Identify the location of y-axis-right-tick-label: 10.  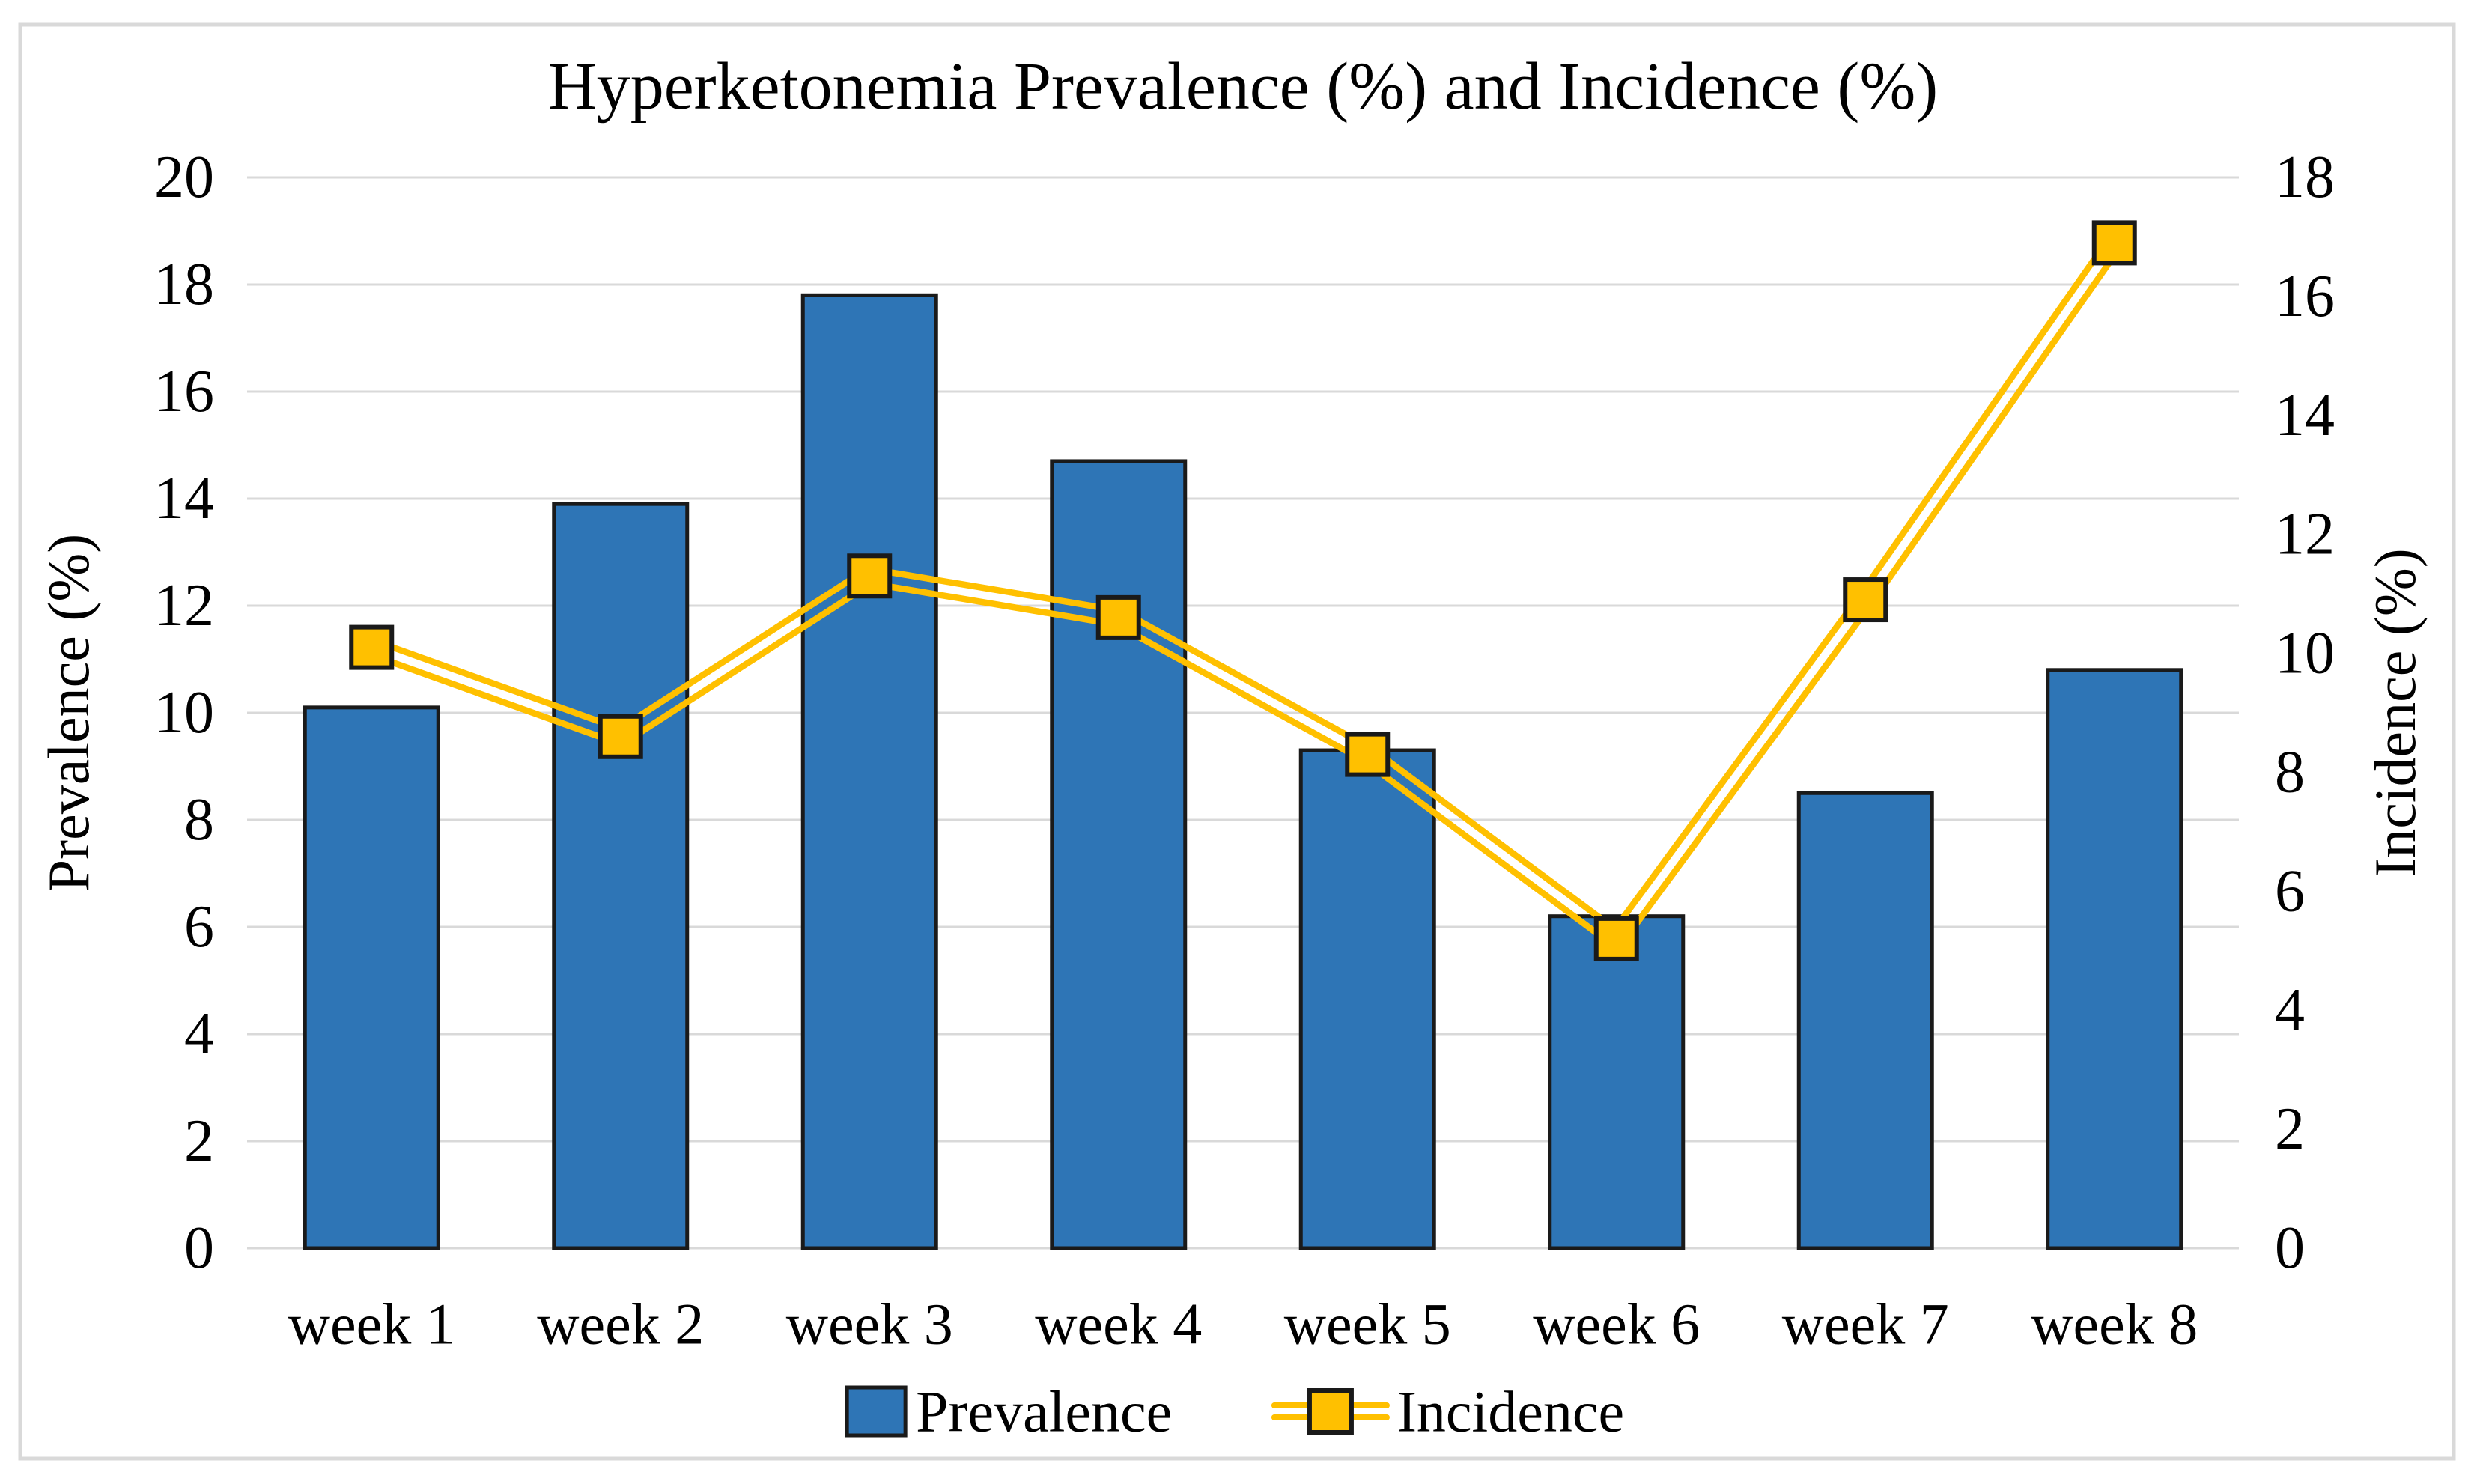
(2305, 654).